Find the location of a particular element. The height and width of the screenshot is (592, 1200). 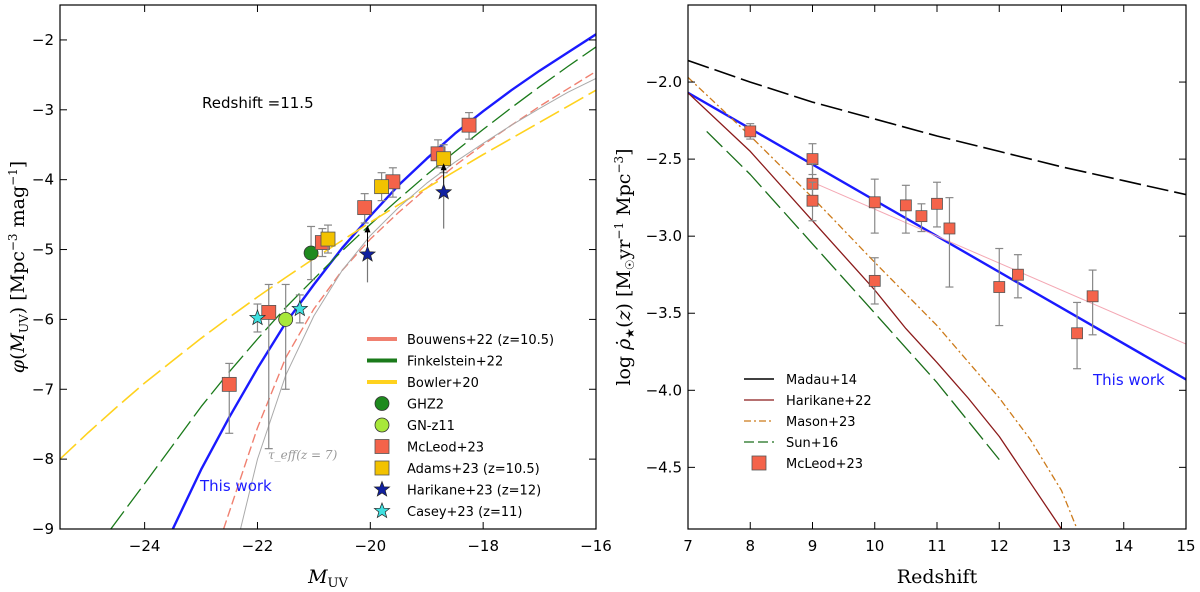

left-ylabel: φ(MUV) [Mpc−3 mag−1] is located at coordinates (18, 267).